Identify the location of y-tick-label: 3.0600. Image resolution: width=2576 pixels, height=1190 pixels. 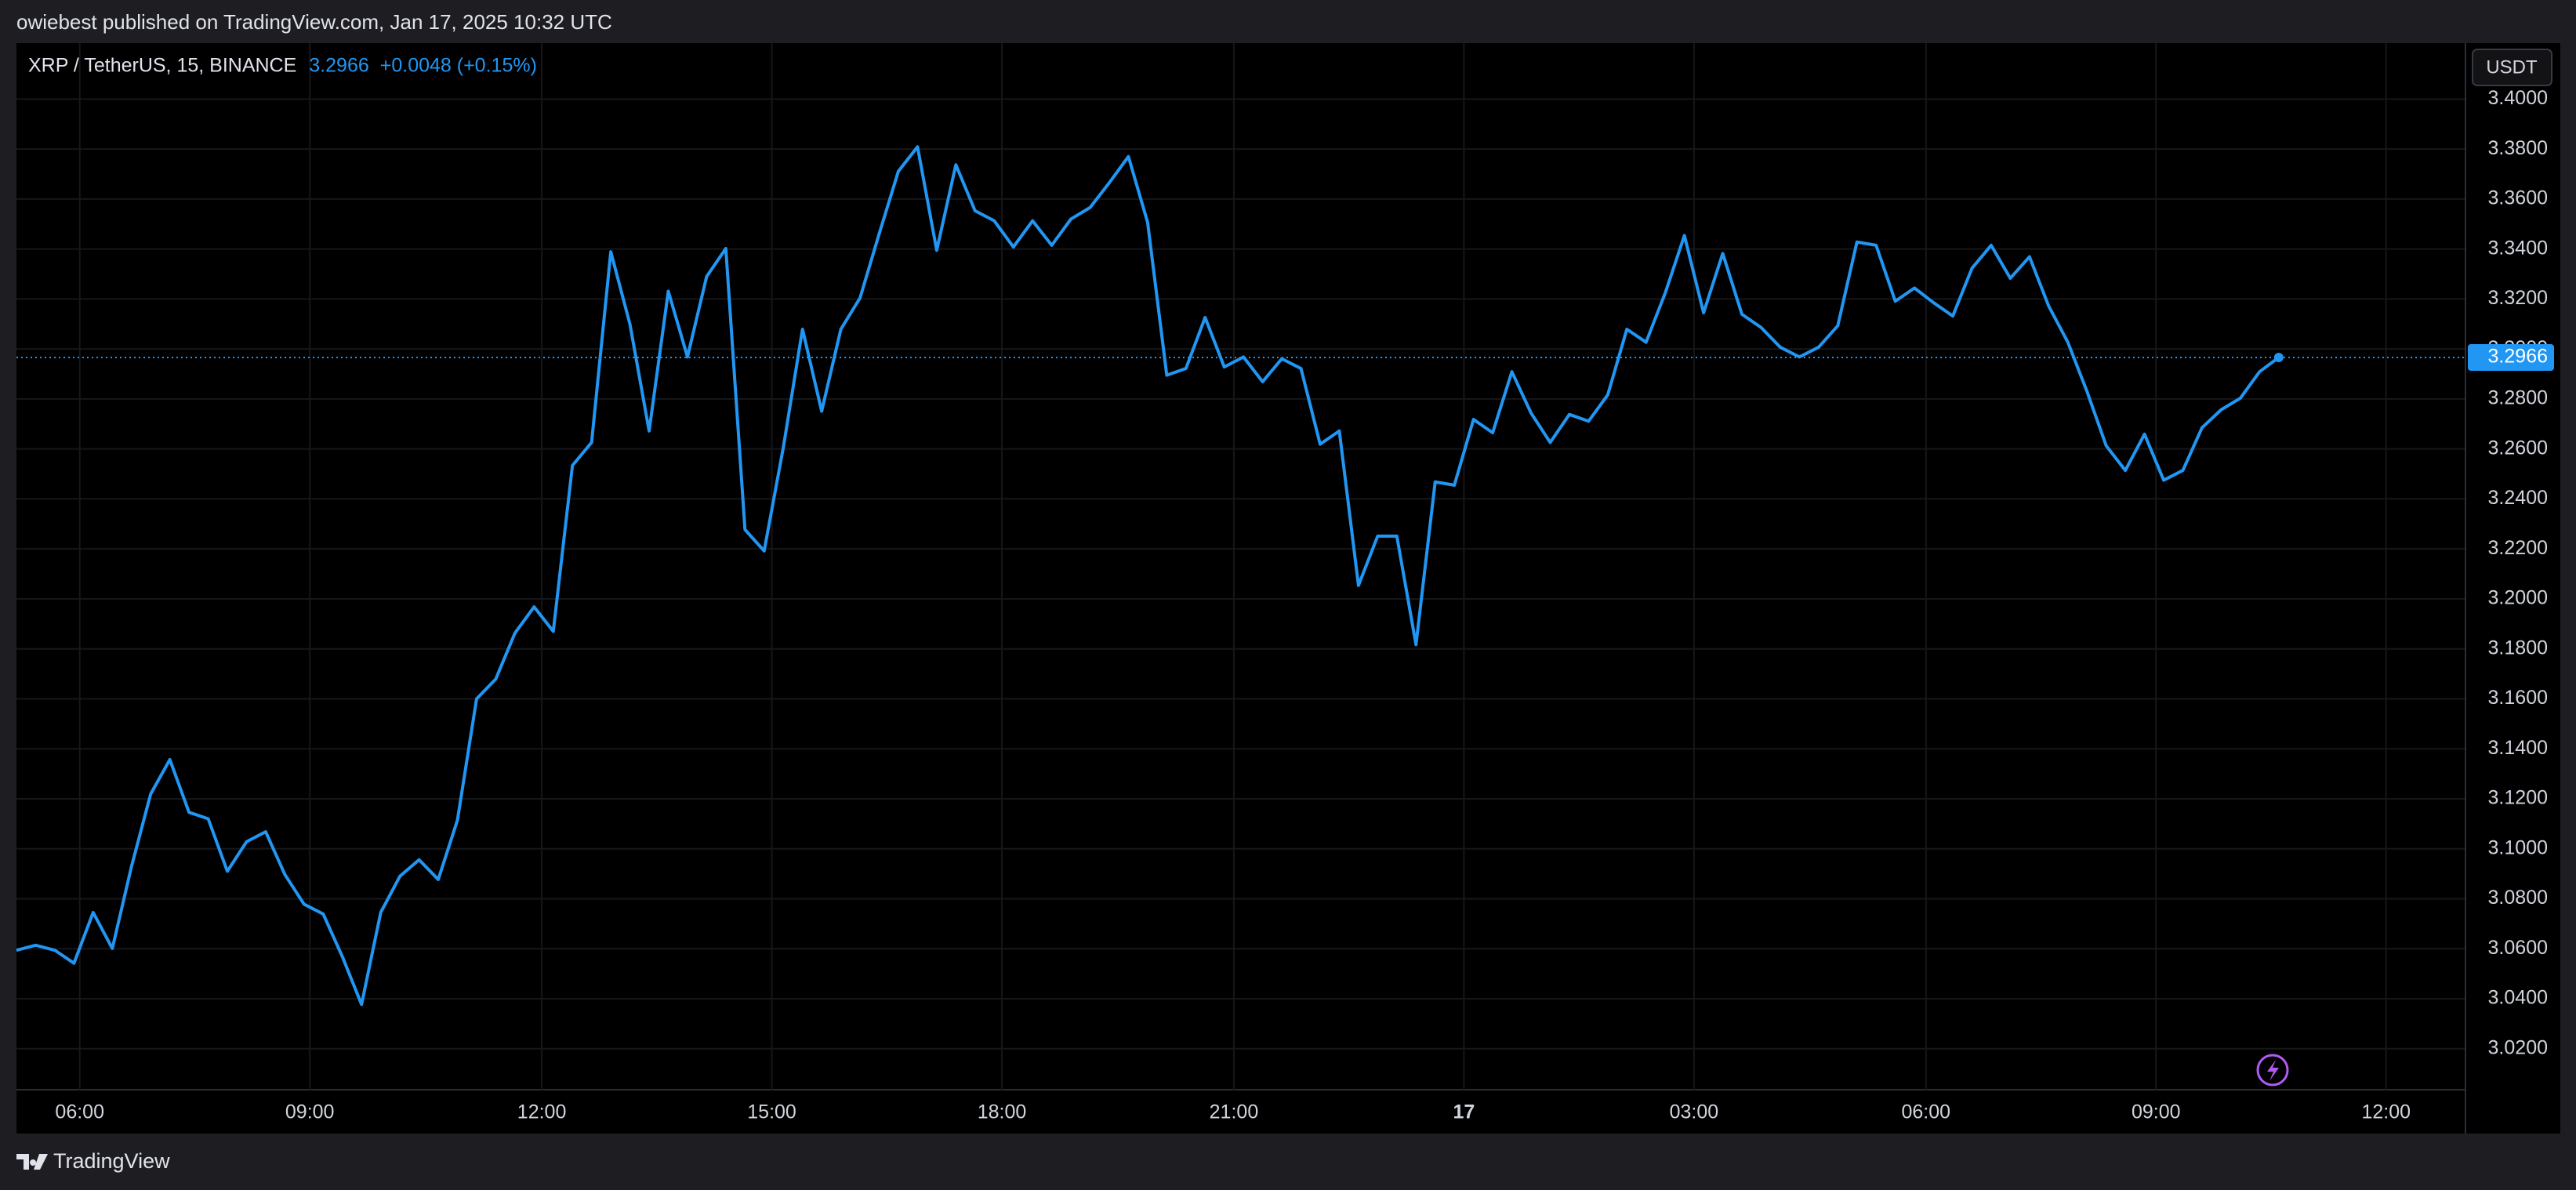
(2518, 948).